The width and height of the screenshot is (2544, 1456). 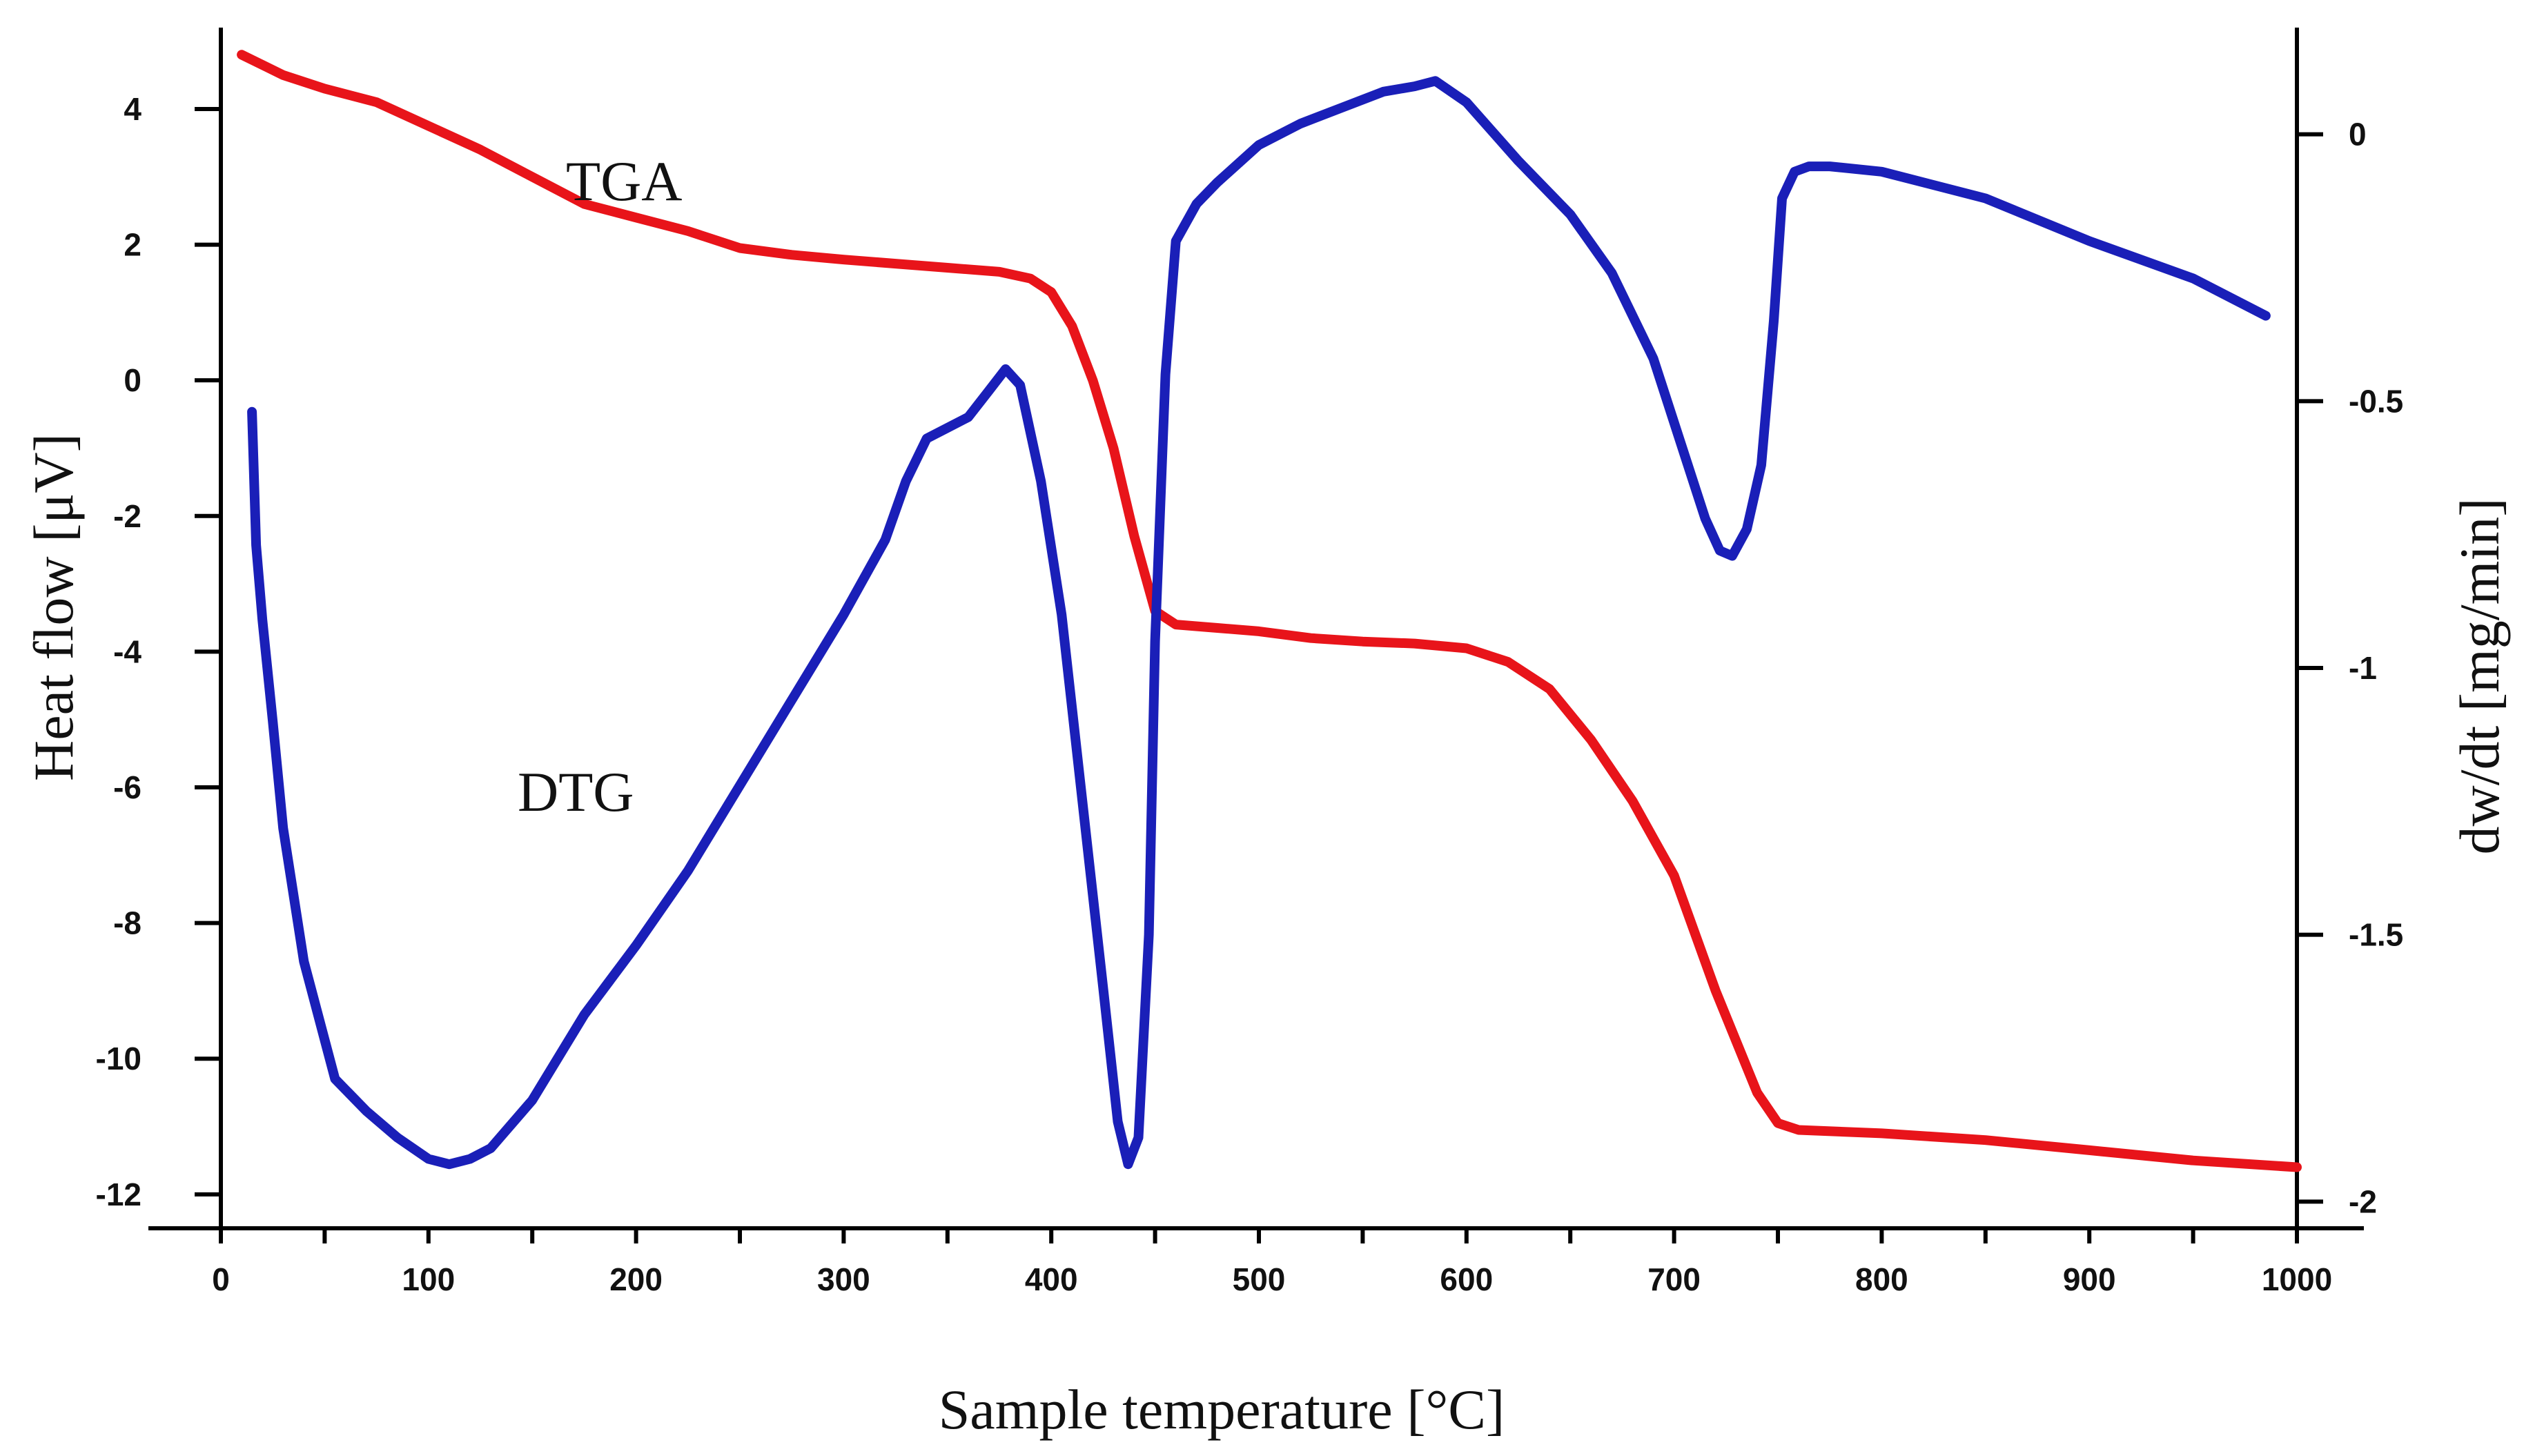 What do you see at coordinates (133, 380) in the screenshot?
I see `y-left-tick-label: 0` at bounding box center [133, 380].